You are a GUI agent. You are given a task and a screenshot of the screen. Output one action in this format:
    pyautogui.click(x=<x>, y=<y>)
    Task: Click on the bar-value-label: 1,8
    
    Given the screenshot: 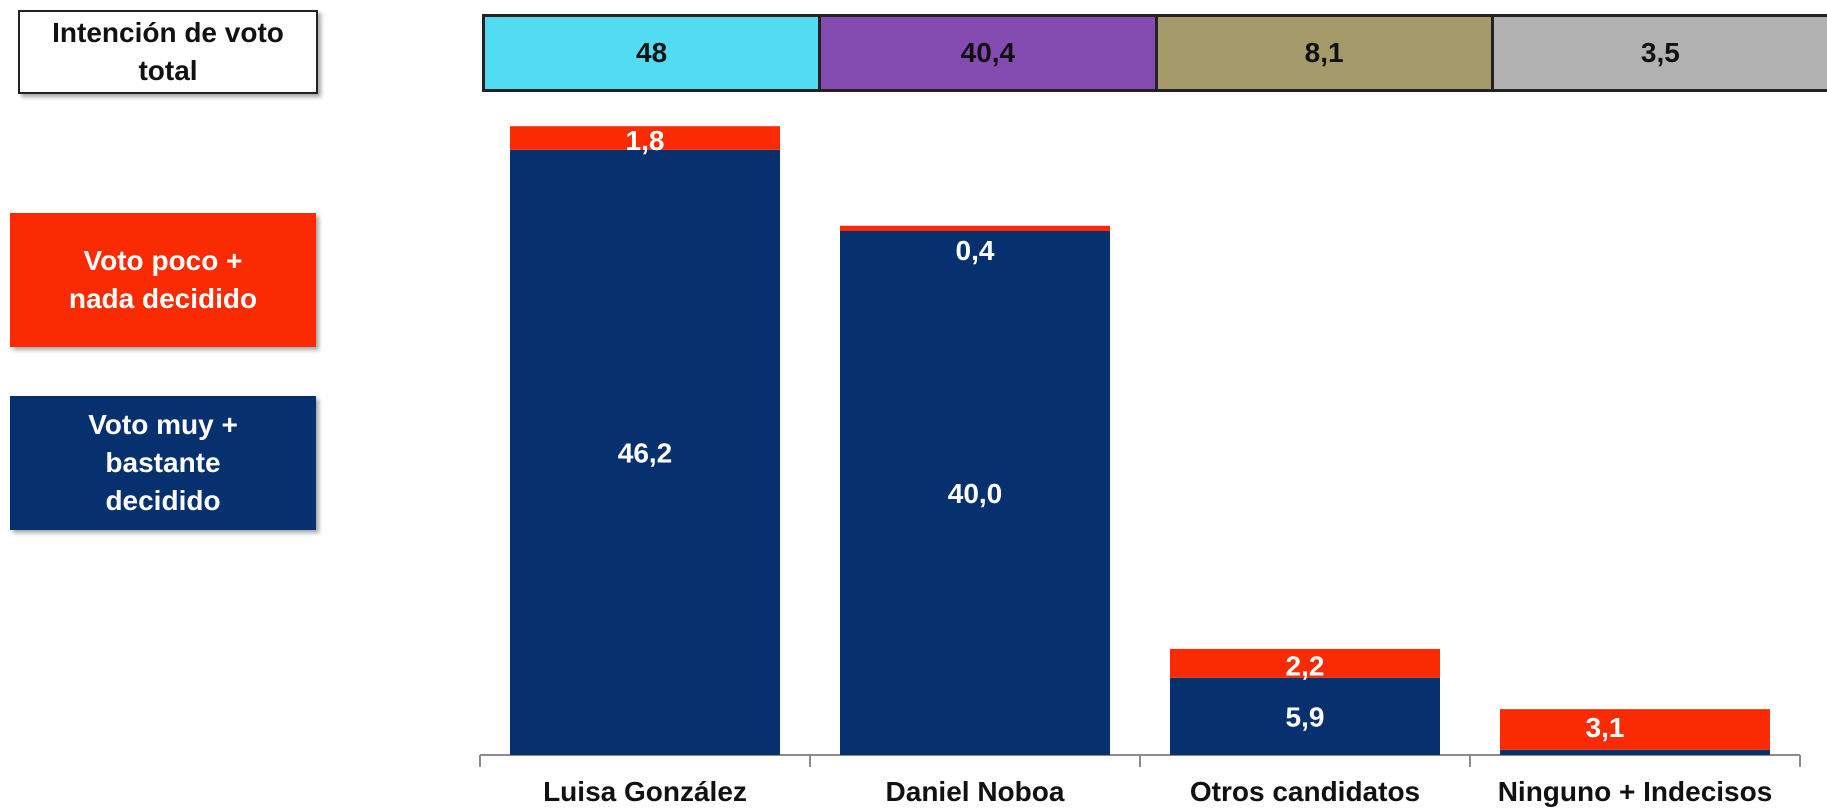 What is the action you would take?
    pyautogui.click(x=645, y=140)
    